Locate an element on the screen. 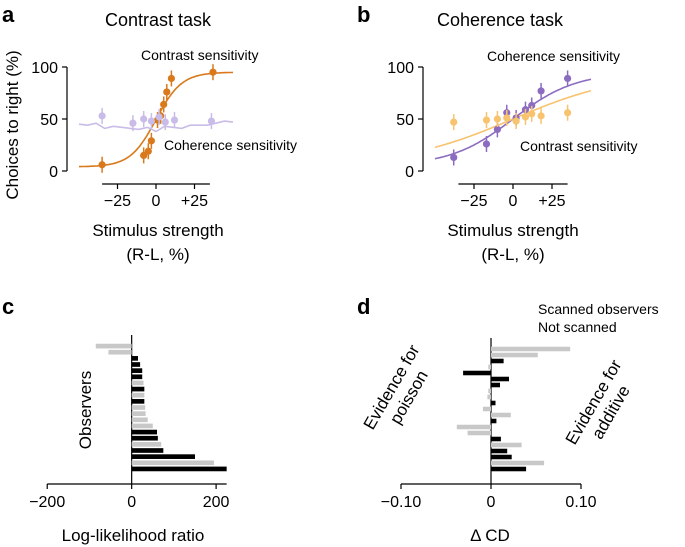 This screenshot has width=685, height=547. panel-b-x-axis-label-units: (R-L, %) is located at coordinates (512, 254).